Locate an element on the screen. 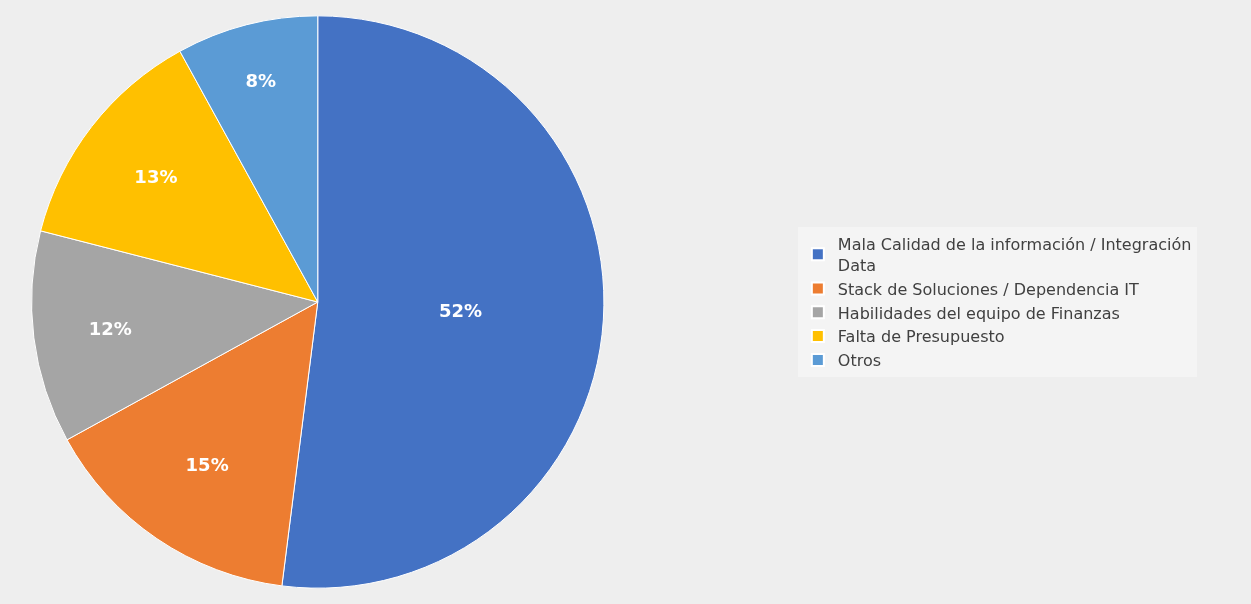 Image resolution: width=1251 pixels, height=604 pixels. legend-label: Otros is located at coordinates (859, 361).